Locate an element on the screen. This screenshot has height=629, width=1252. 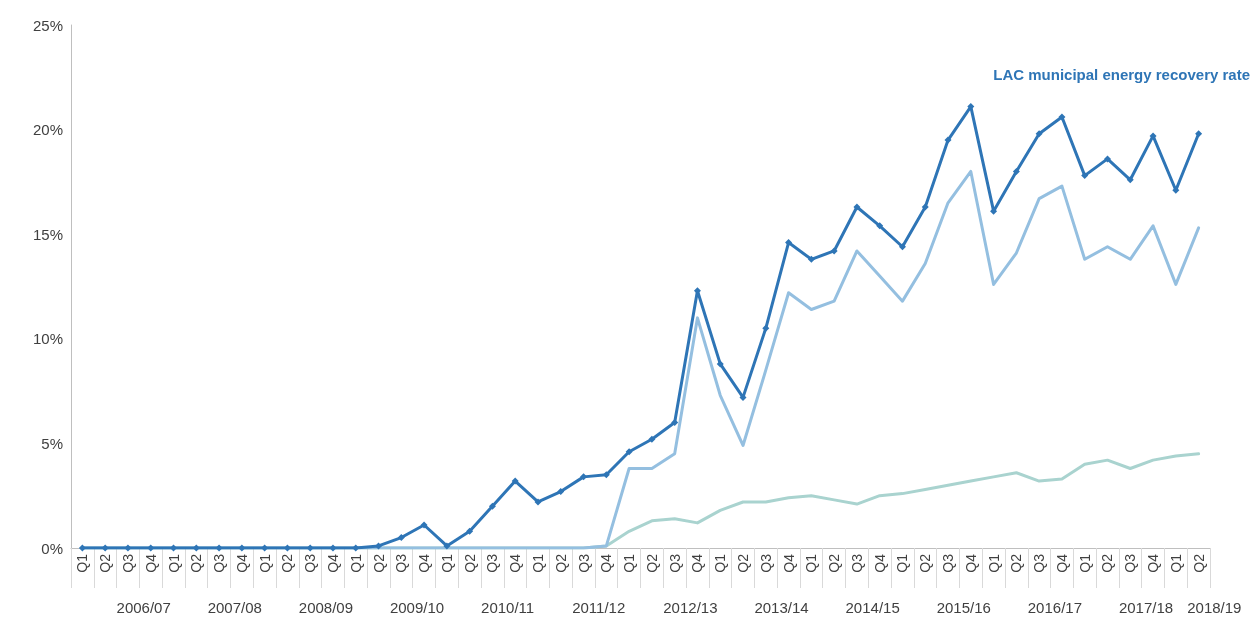
y-tick-label: 5% is located at coordinates (52, 443).